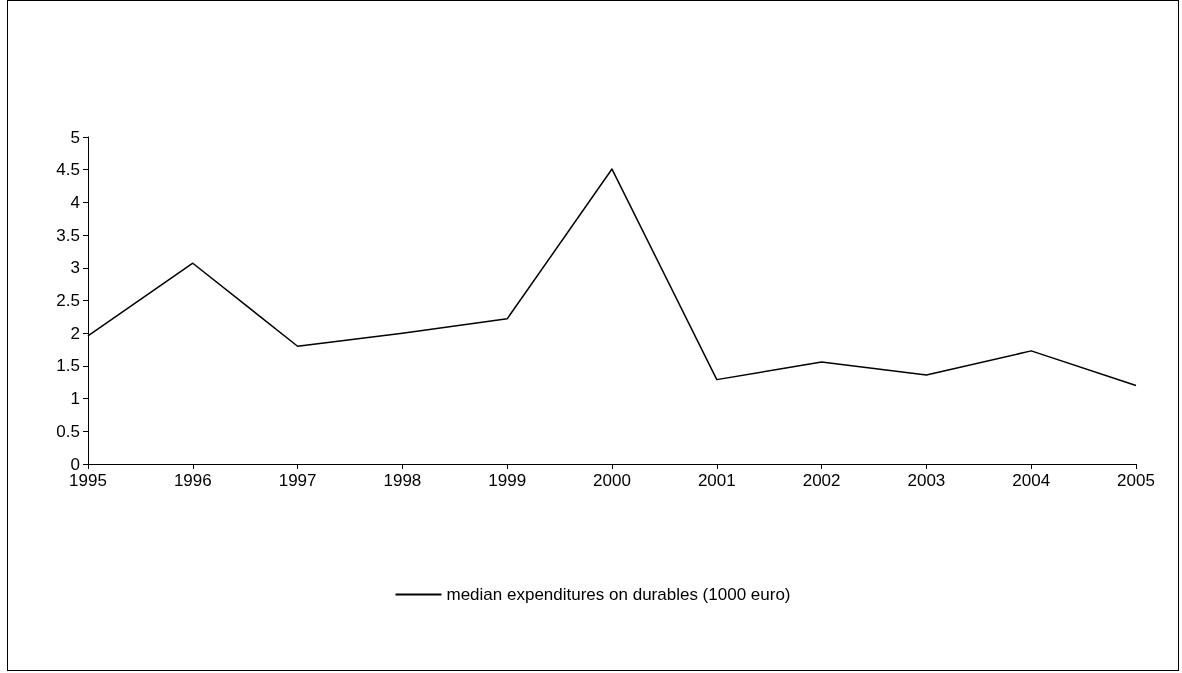 Image resolution: width=1182 pixels, height=673 pixels. Describe the element at coordinates (75, 333) in the screenshot. I see `y-tick-label: 2` at that location.